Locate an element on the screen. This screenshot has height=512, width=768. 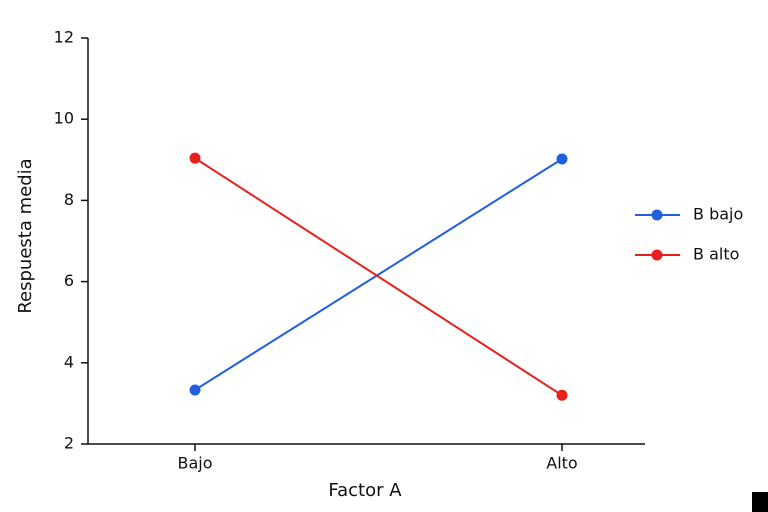
corner-mark is located at coordinates (760, 502).